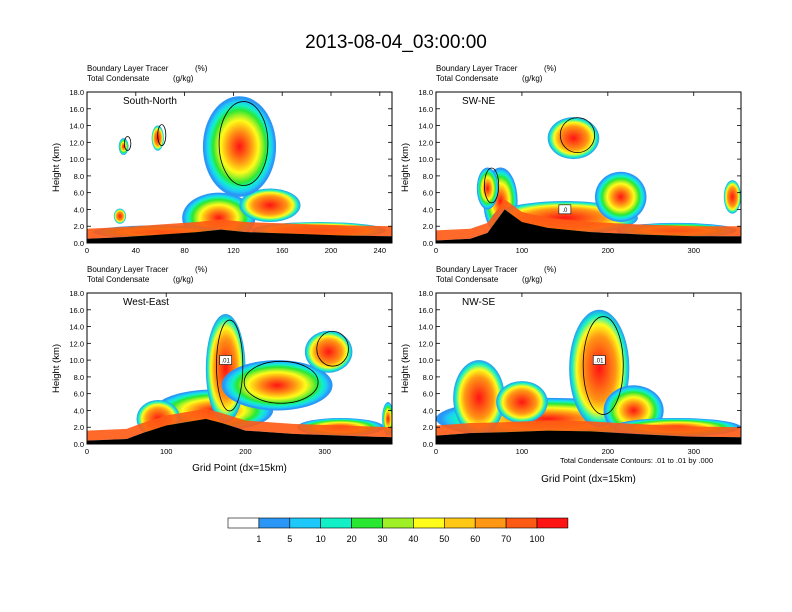 The image size is (792, 612). What do you see at coordinates (76, 360) in the screenshot?
I see `y-tick-label: 10.0` at bounding box center [76, 360].